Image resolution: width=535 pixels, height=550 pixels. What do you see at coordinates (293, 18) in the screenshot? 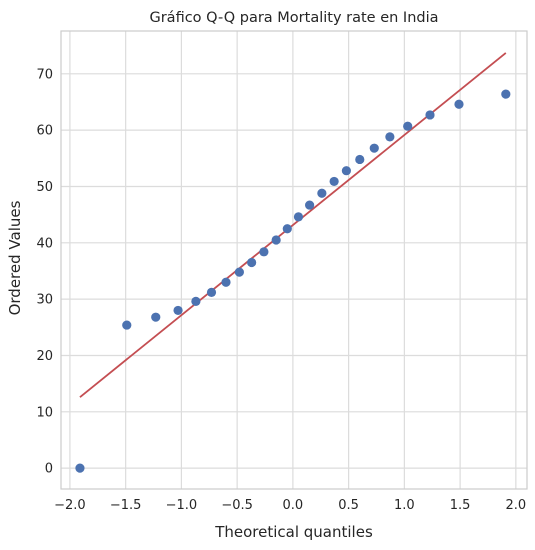
I see `chart-title: Gráfico Q-Q para Mortality rate en India` at bounding box center [293, 18].